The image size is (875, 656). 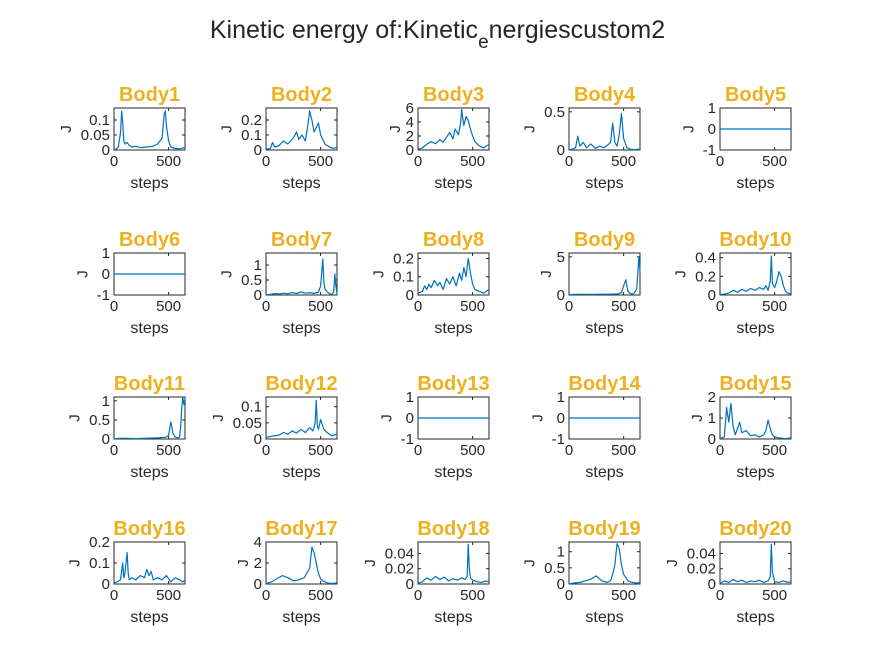 What do you see at coordinates (604, 240) in the screenshot?
I see `subplot-title: Body9` at bounding box center [604, 240].